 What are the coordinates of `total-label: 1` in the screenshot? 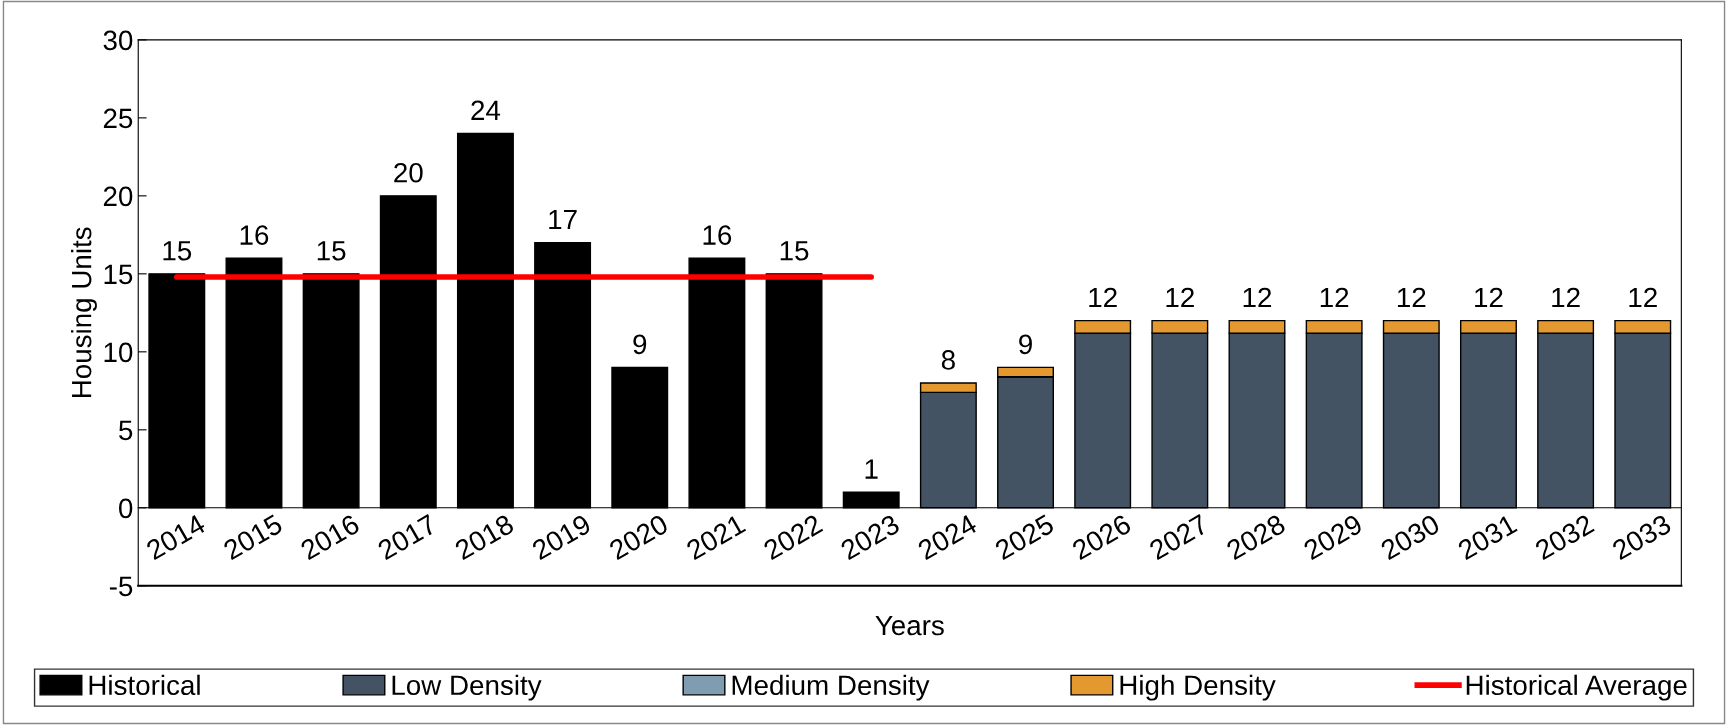 It's located at (871, 469).